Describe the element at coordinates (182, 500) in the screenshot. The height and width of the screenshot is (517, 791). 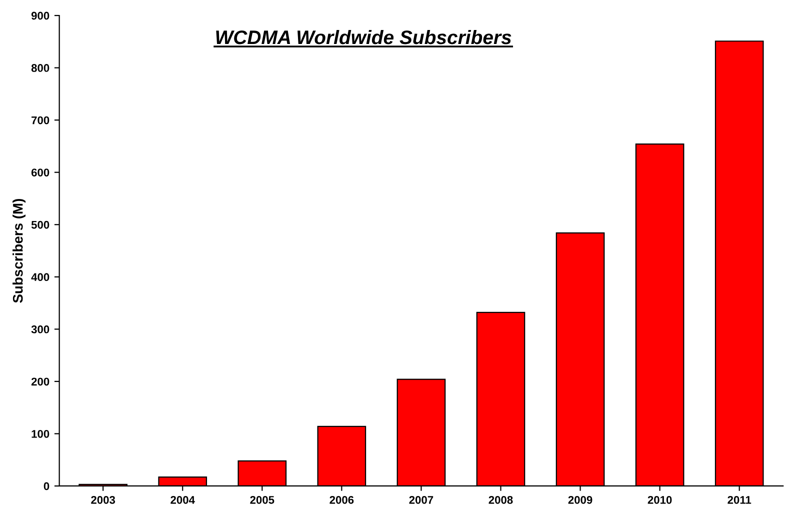
I see `x-tick-label: 2004` at that location.